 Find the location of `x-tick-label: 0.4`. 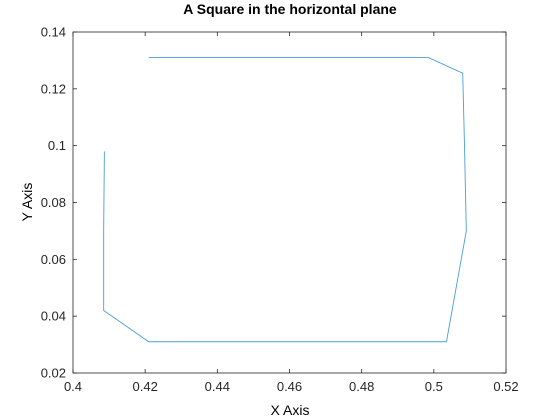

x-tick-label: 0.4 is located at coordinates (73, 386).